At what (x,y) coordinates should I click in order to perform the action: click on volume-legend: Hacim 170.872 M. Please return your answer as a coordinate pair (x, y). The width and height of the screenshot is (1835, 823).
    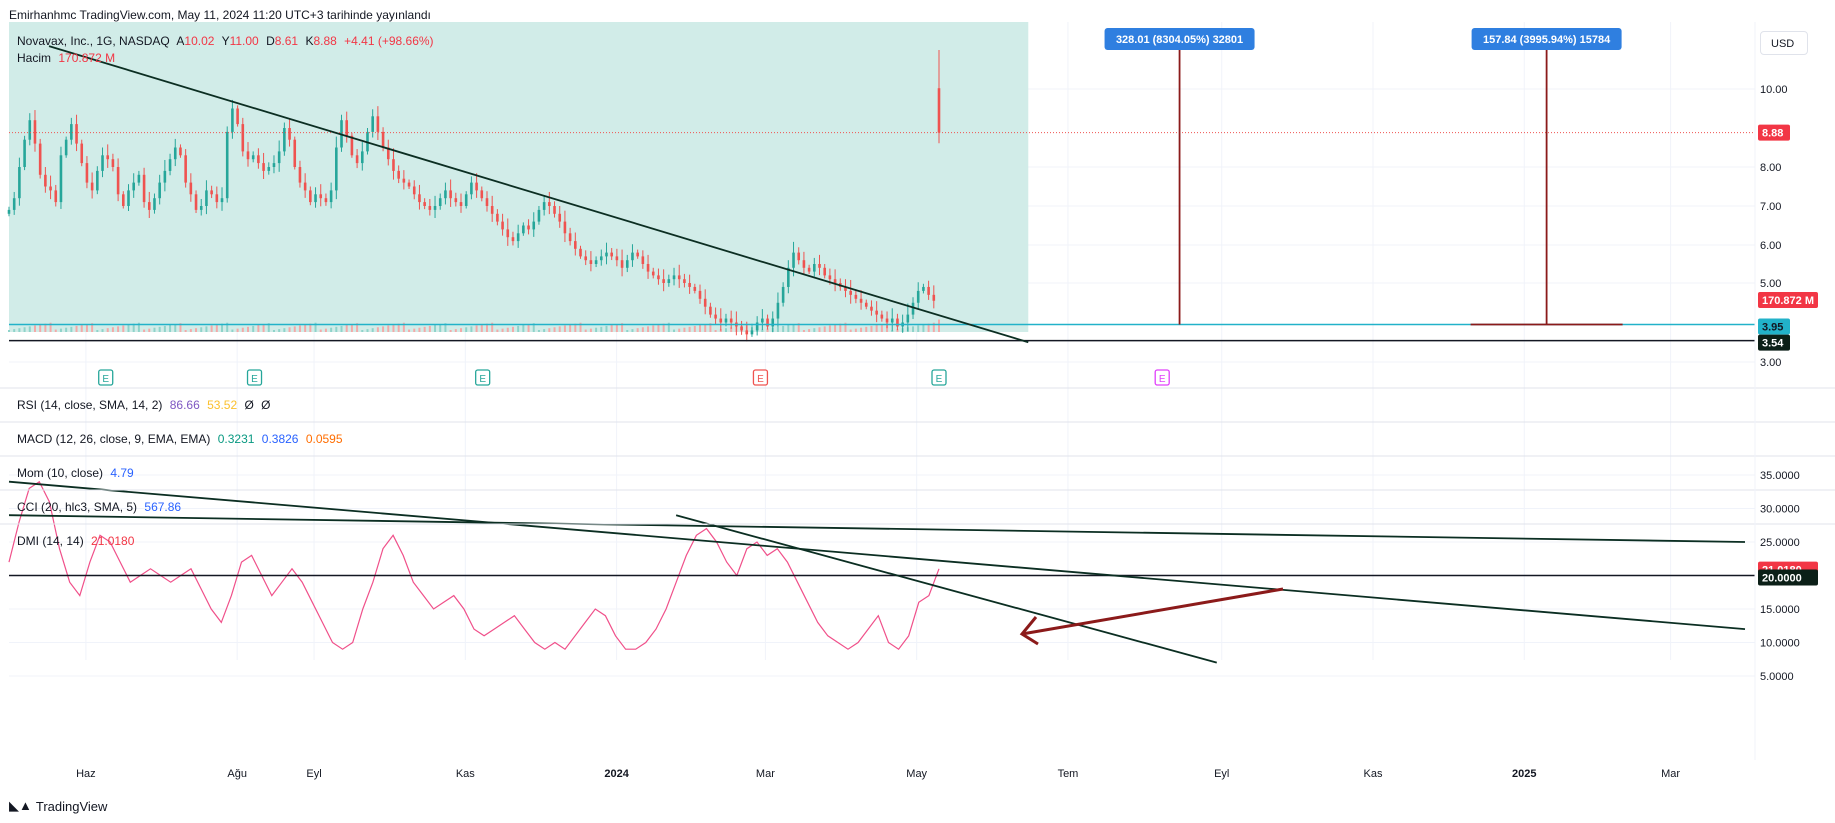
    Looking at the image, I should click on (68, 58).